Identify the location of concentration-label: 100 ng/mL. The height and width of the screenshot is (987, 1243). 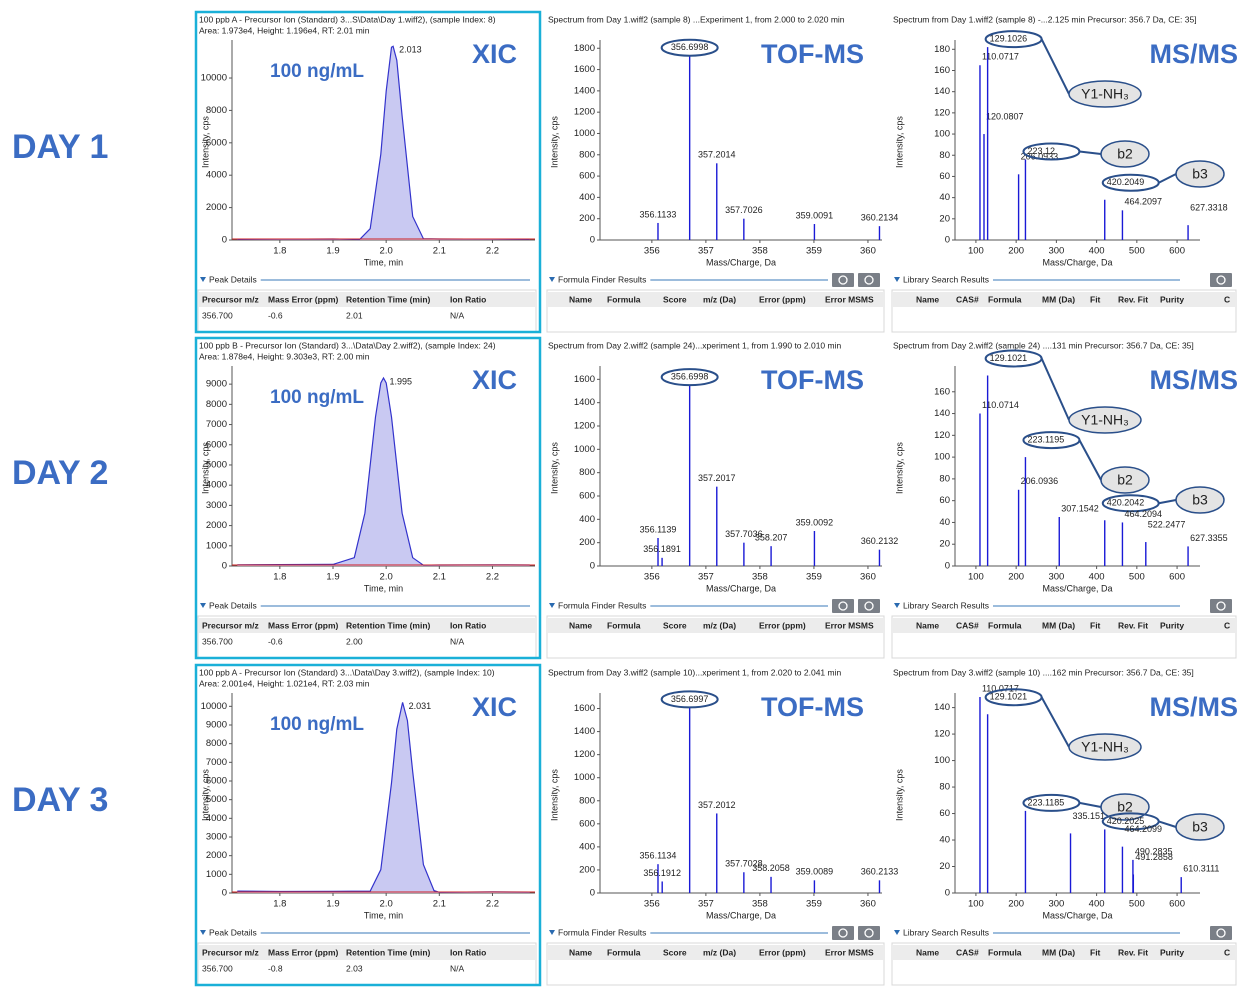
(317, 397).